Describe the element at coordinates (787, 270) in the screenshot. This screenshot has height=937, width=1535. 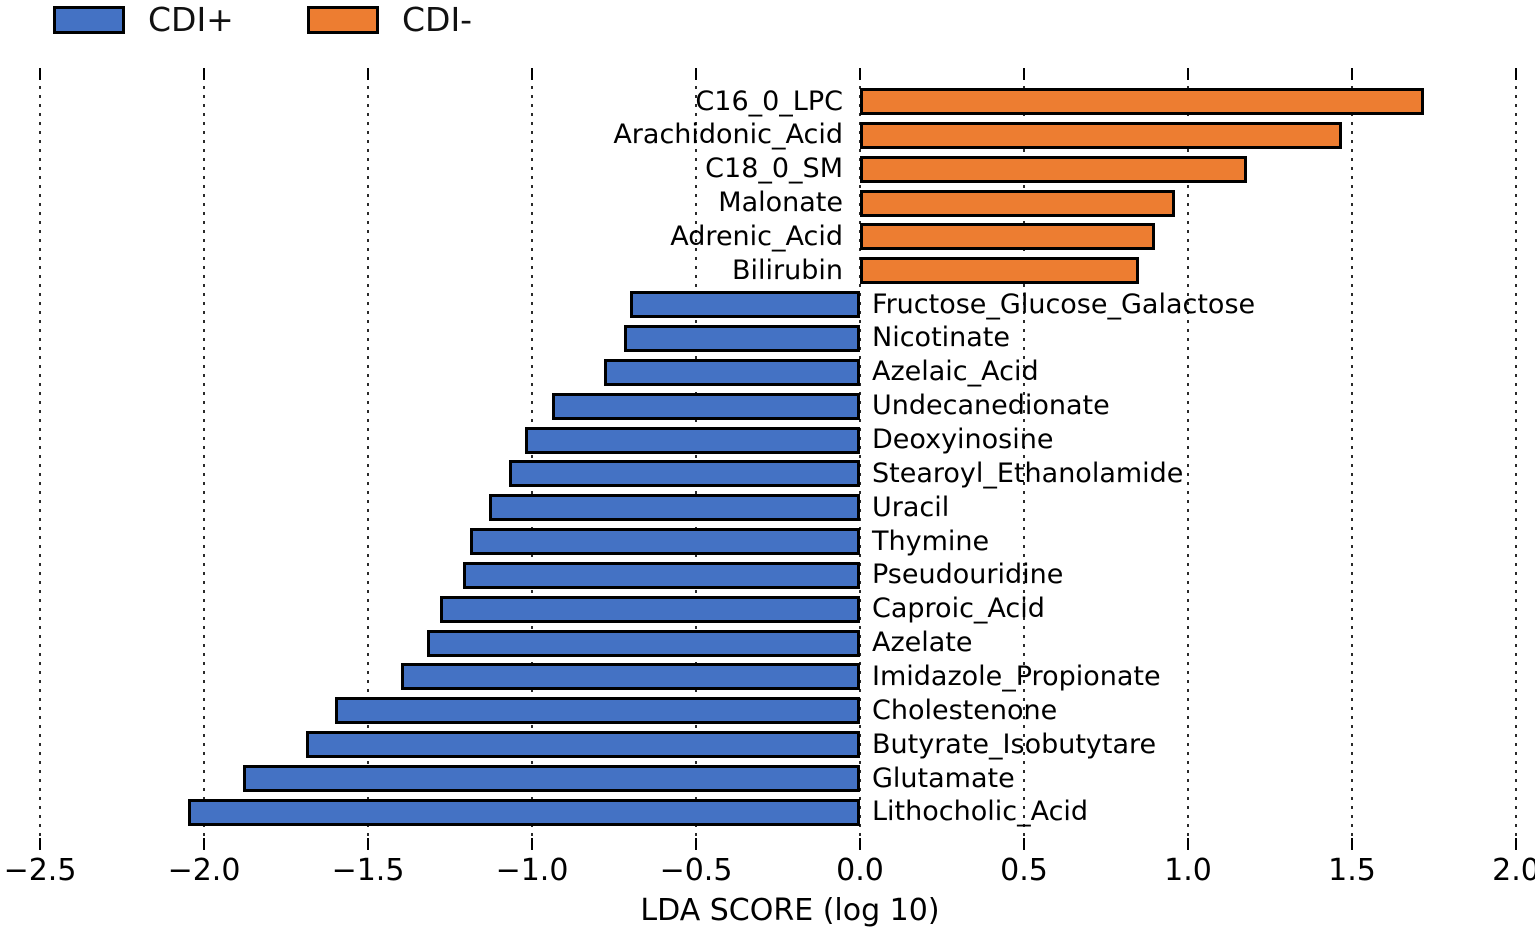
I see `bar-label: Bilirubin` at that location.